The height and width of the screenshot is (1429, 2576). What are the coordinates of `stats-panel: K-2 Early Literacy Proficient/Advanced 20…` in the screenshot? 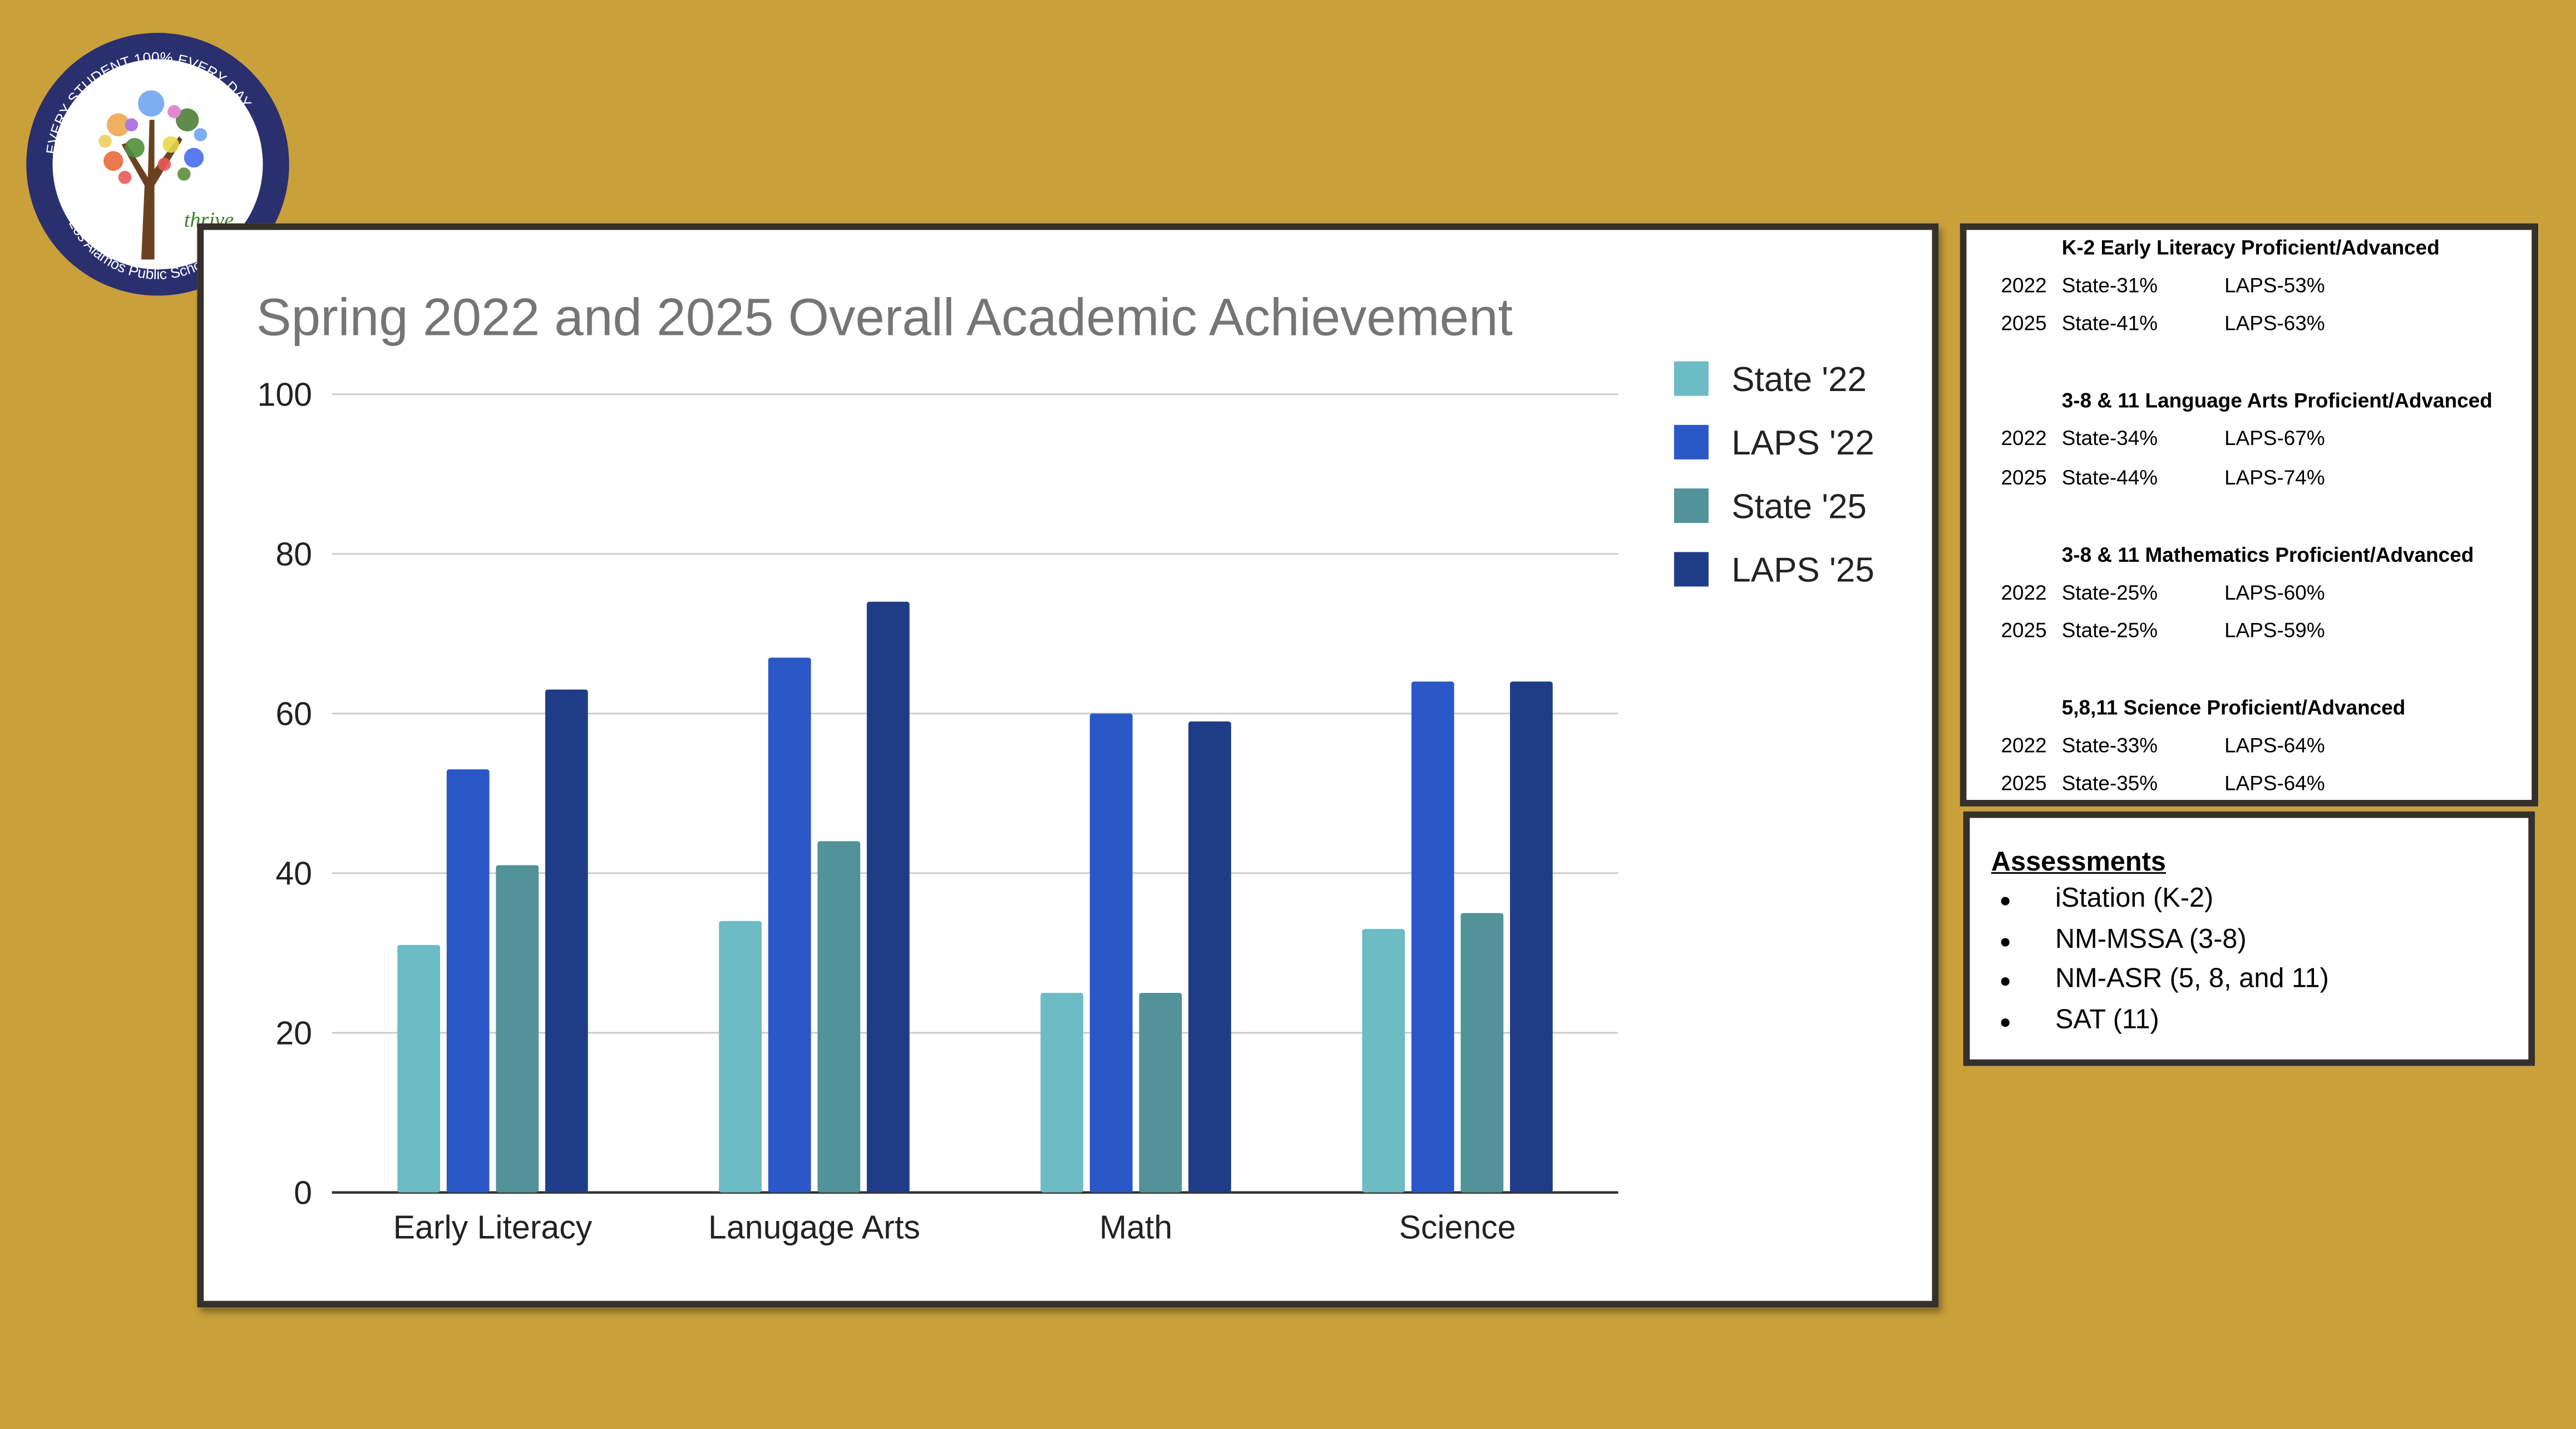 It's located at (2249, 515).